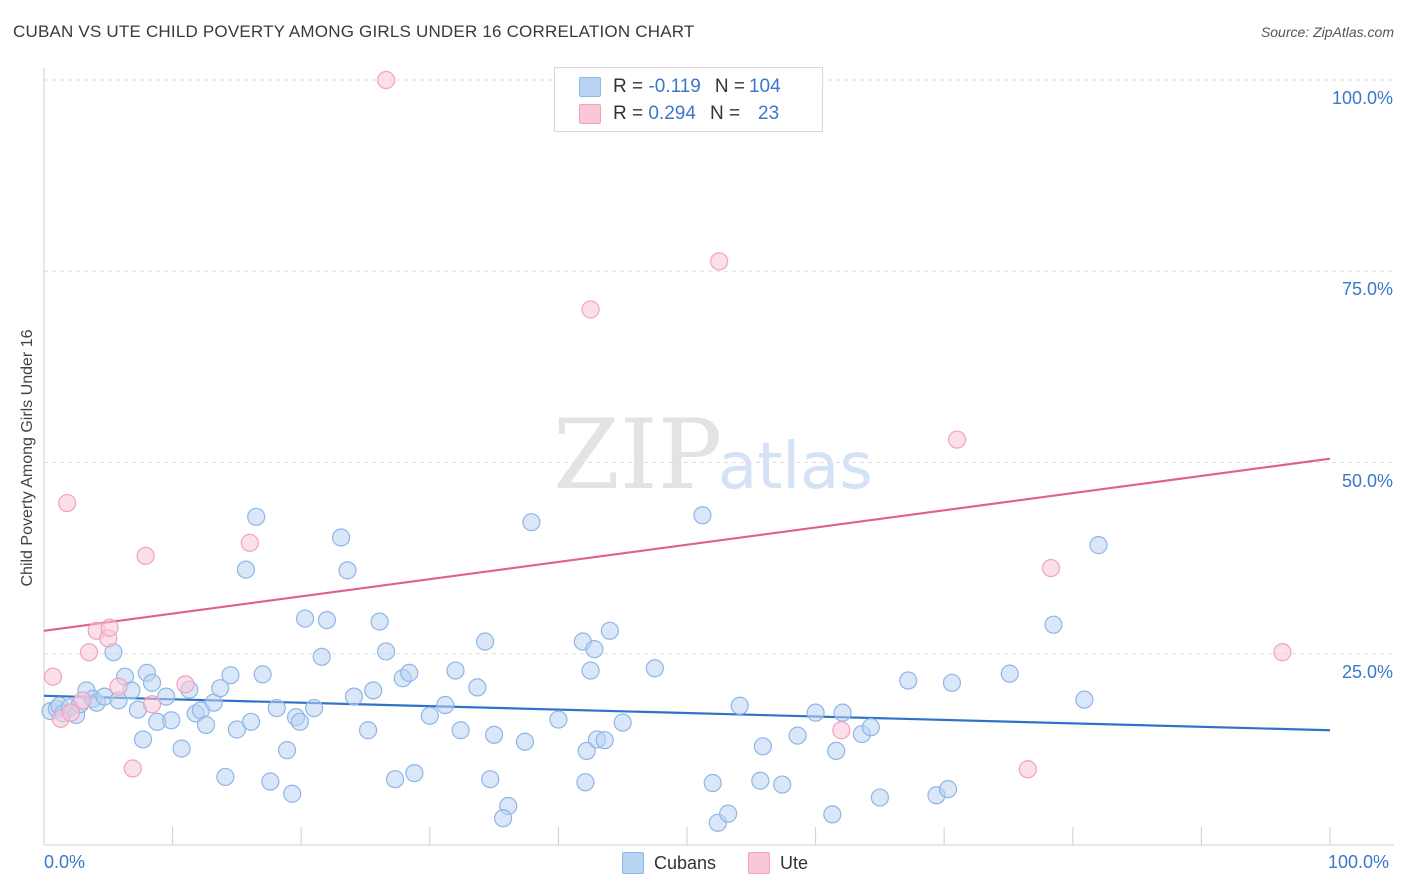  I want to click on series-legend-item-ute: Ute, so click(778, 863).